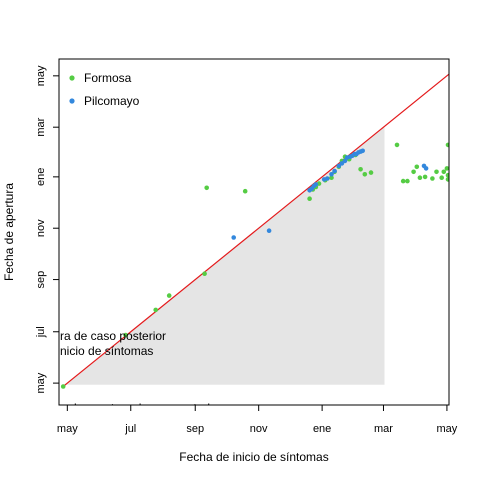  I want to click on y-tick-label-4: ene, so click(41, 177).